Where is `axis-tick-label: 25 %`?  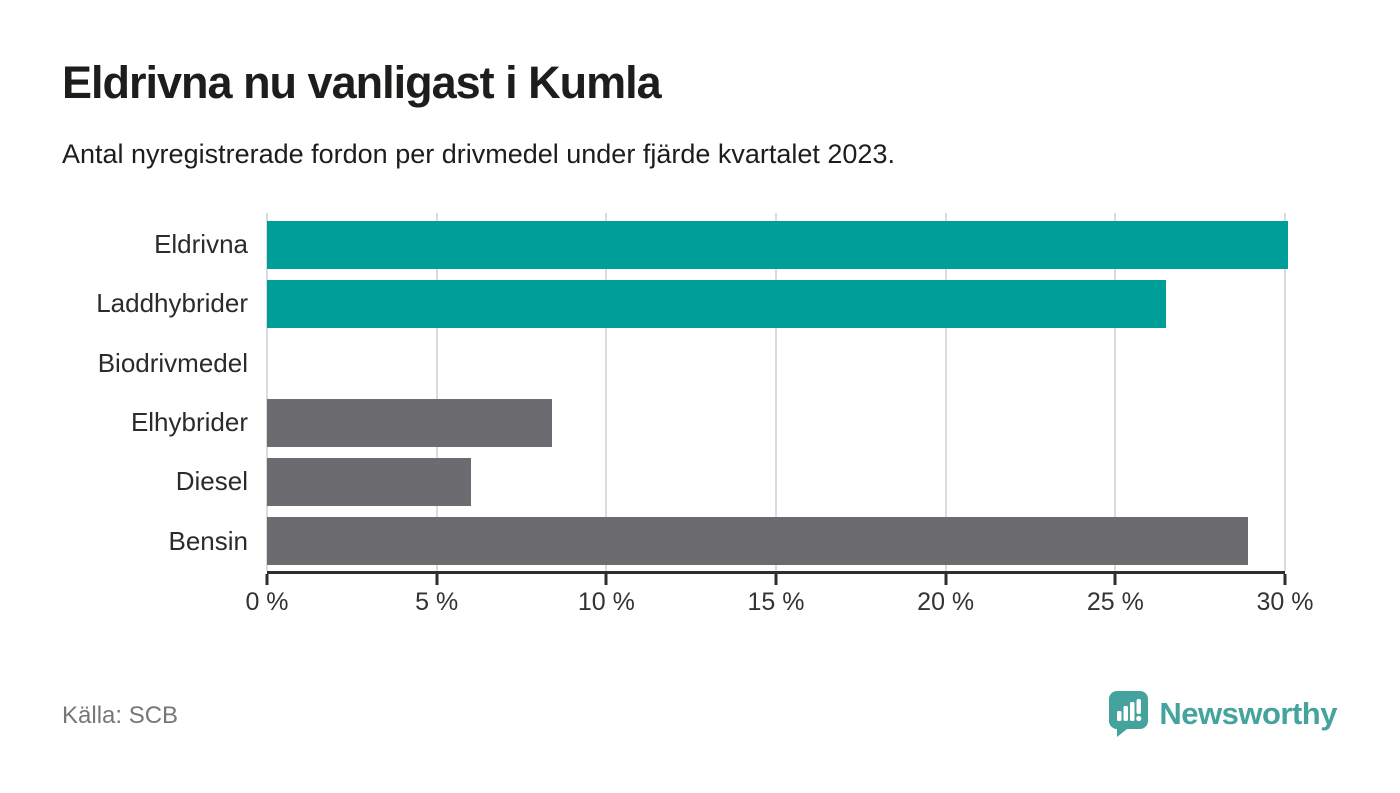
axis-tick-label: 25 % is located at coordinates (1115, 601).